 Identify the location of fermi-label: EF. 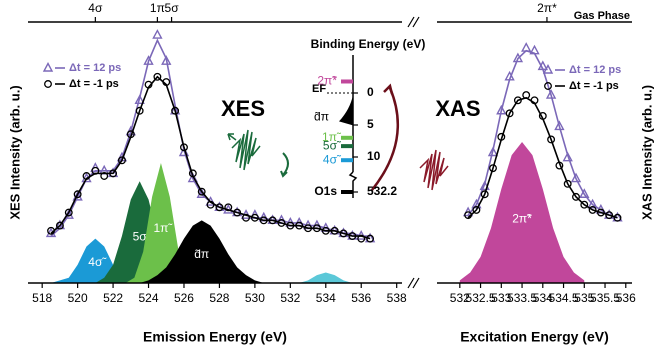
(319, 89).